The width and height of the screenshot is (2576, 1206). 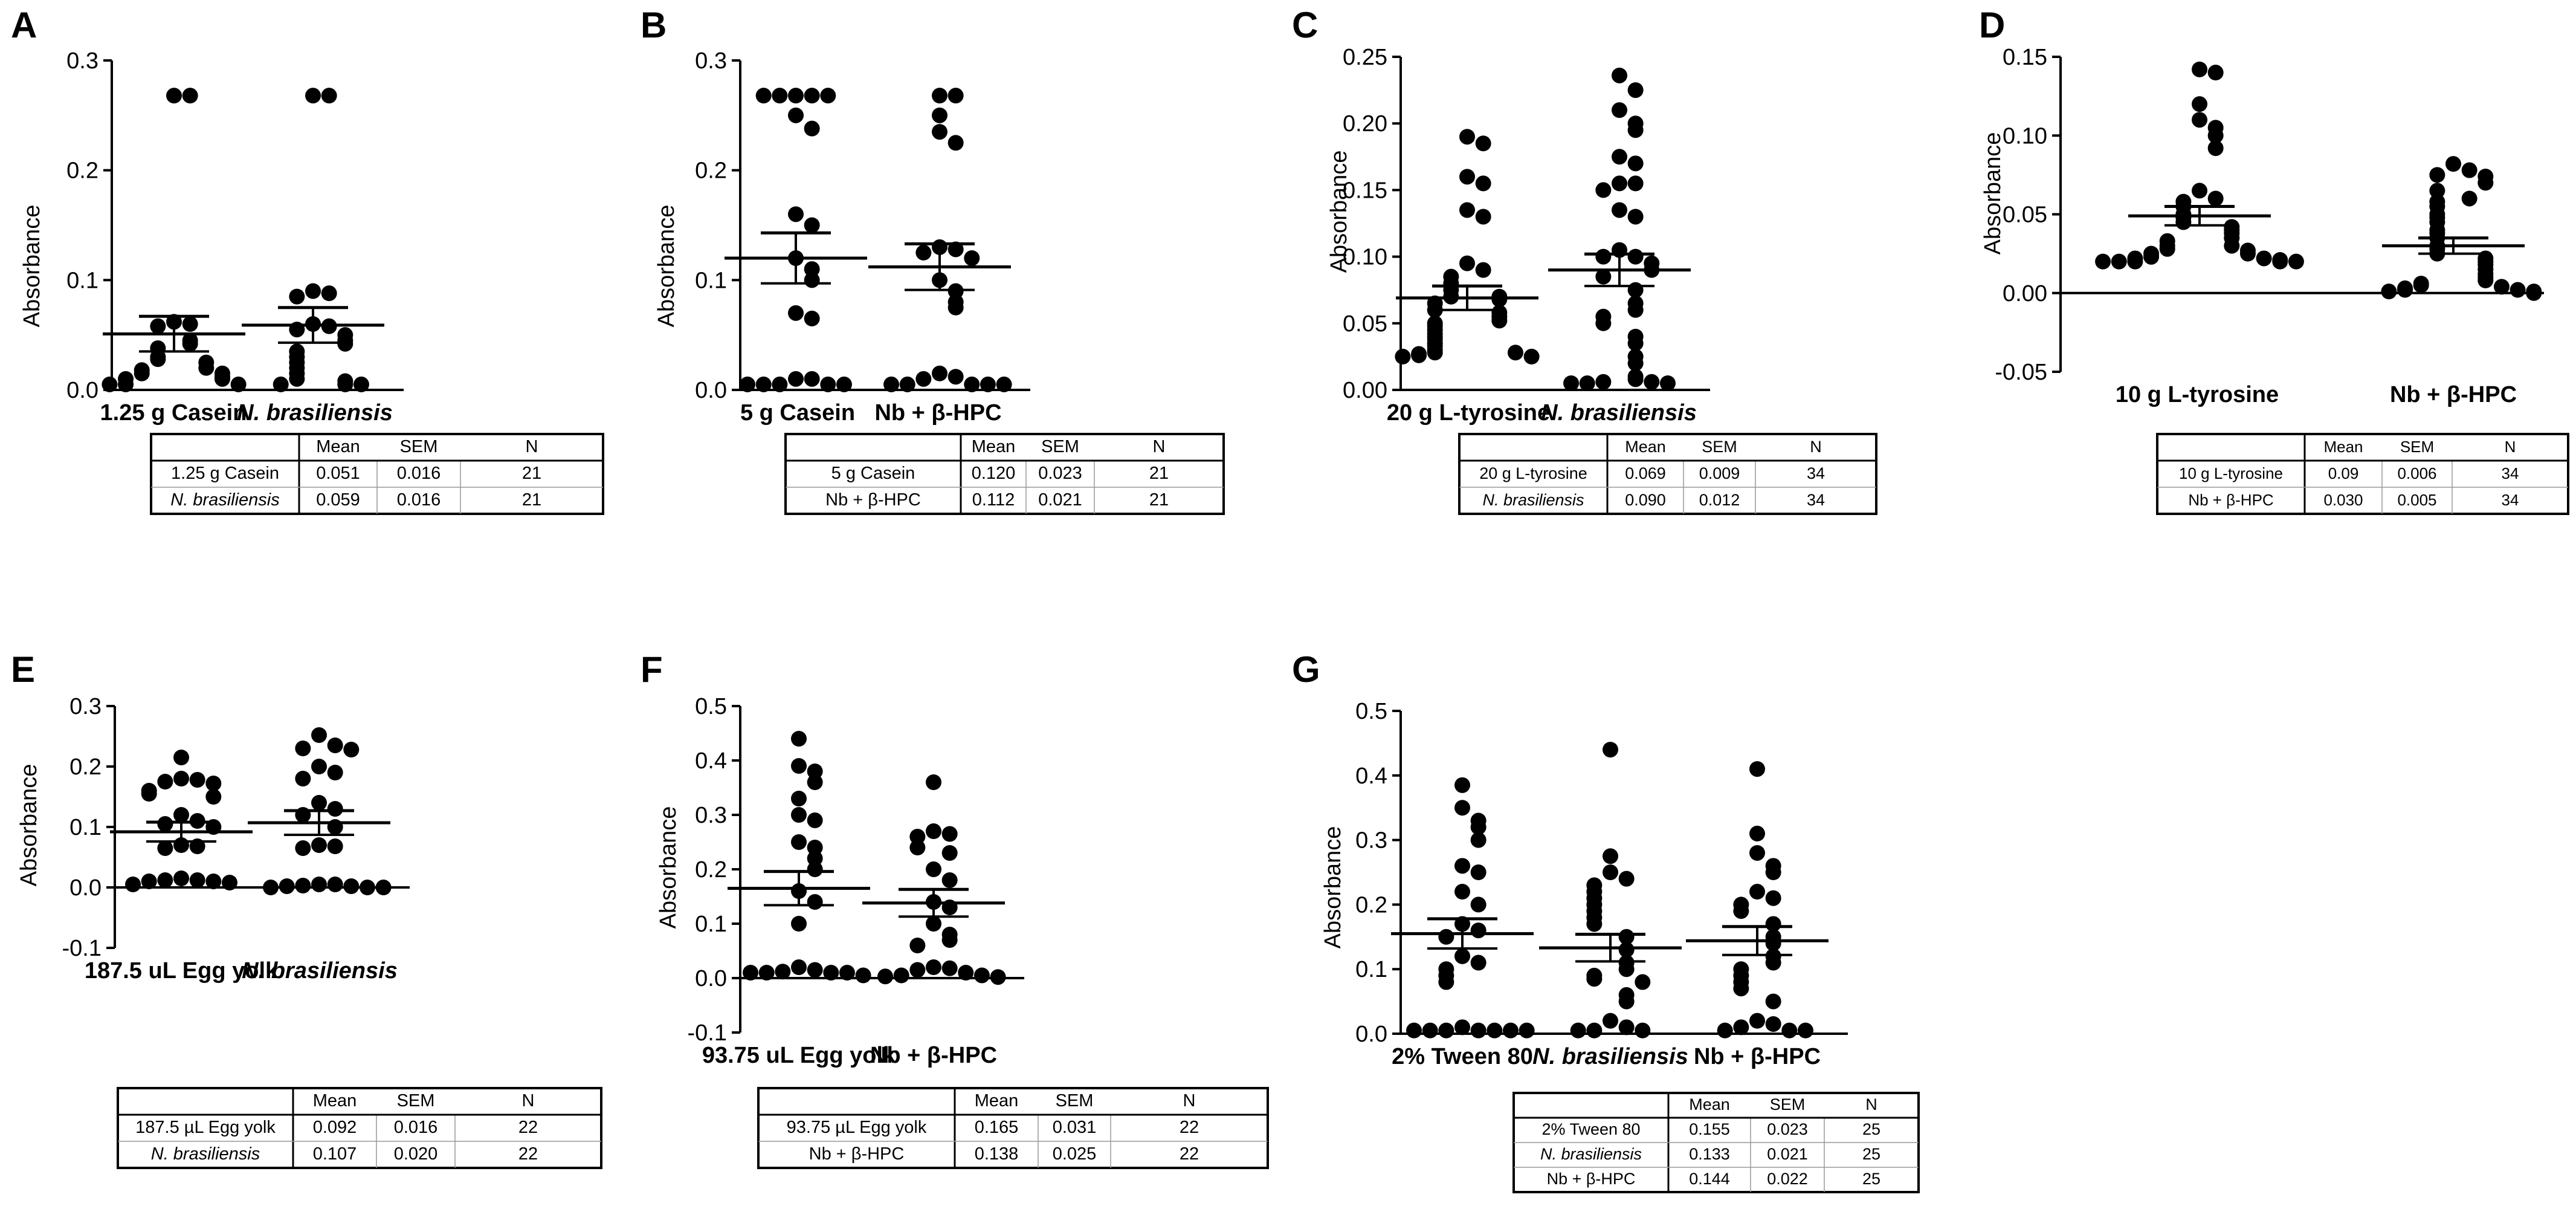 What do you see at coordinates (994, 474) in the screenshot?
I see `table-cell: 0.120` at bounding box center [994, 474].